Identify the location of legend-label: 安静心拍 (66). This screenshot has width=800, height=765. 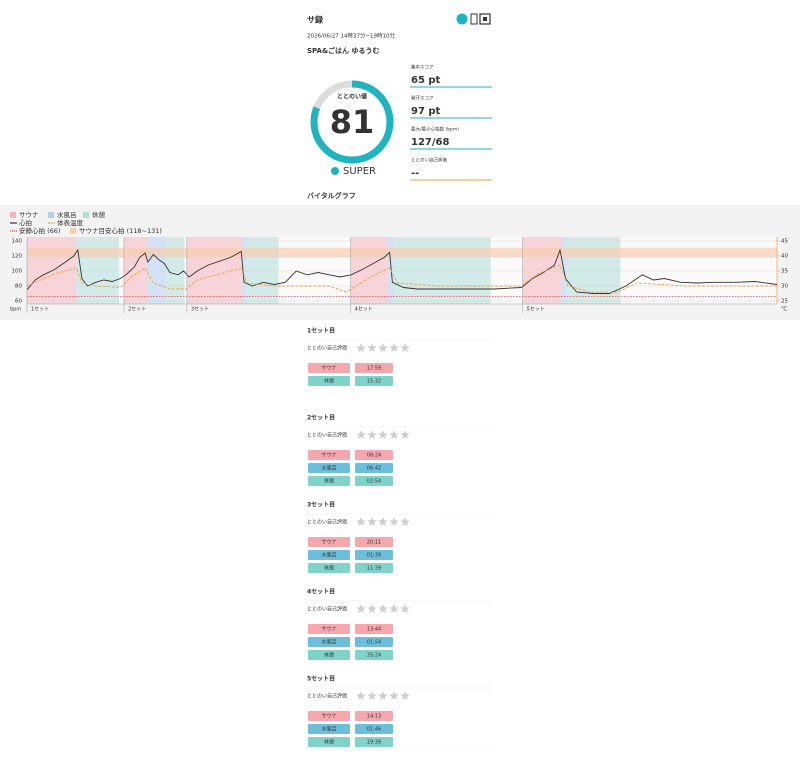
(39, 230).